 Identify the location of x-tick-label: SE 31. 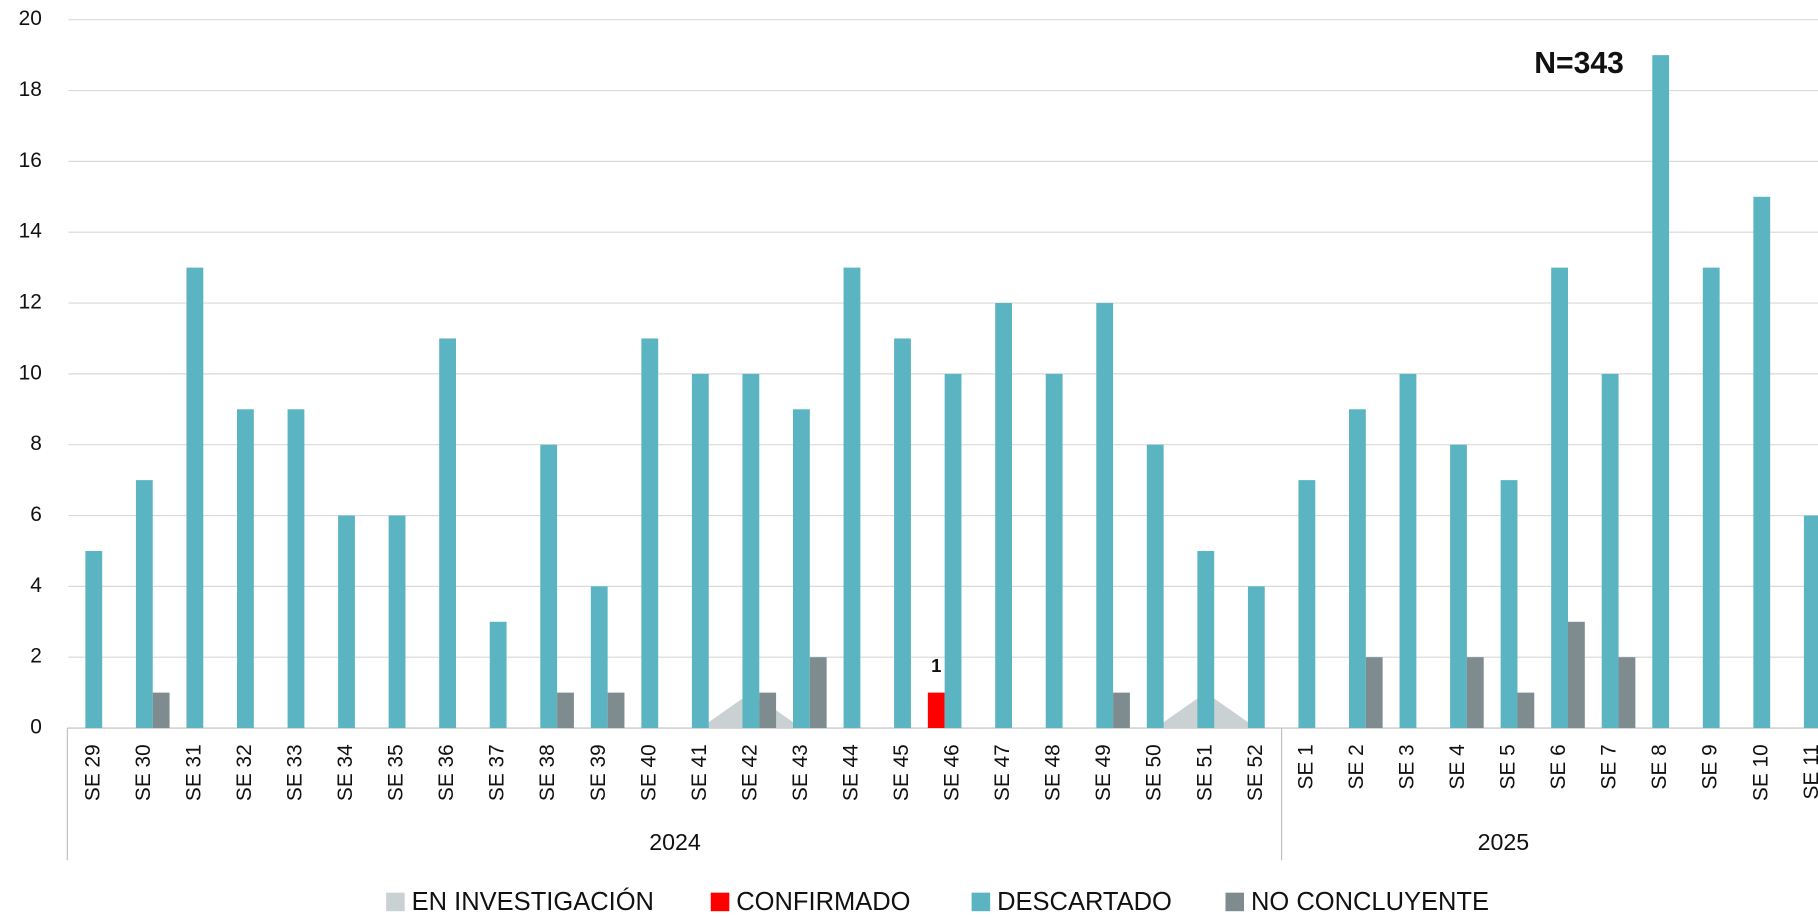
(193, 772).